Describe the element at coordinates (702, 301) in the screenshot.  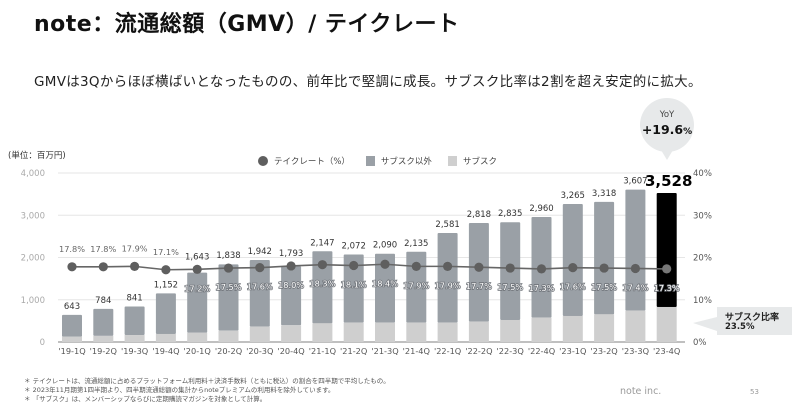
I see `y-right-tick-label: 10%` at that location.